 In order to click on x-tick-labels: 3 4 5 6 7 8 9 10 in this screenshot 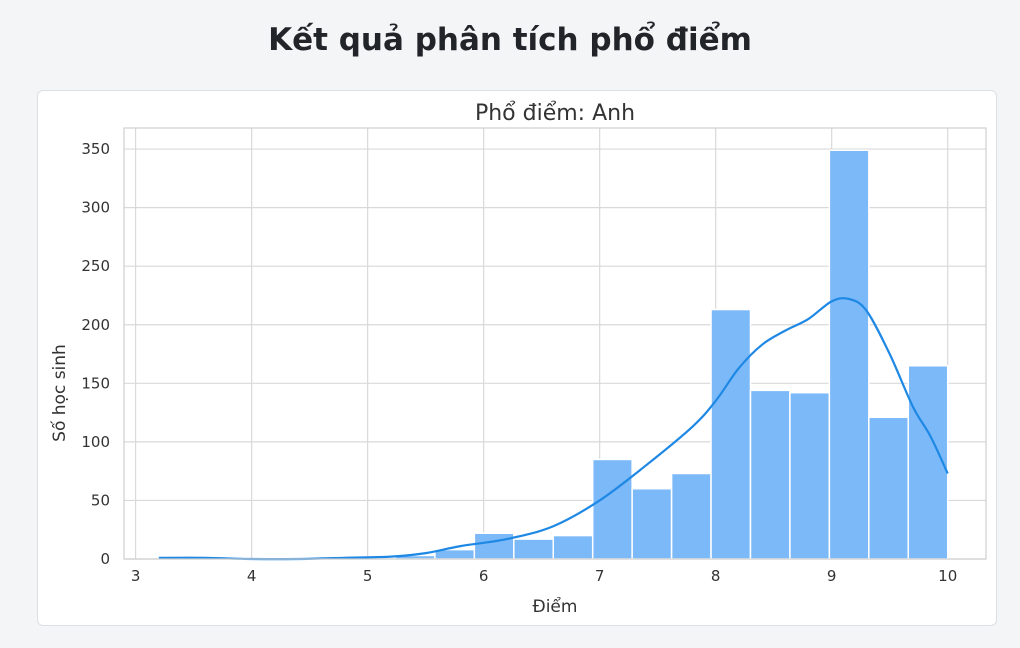, I will do `click(544, 576)`.